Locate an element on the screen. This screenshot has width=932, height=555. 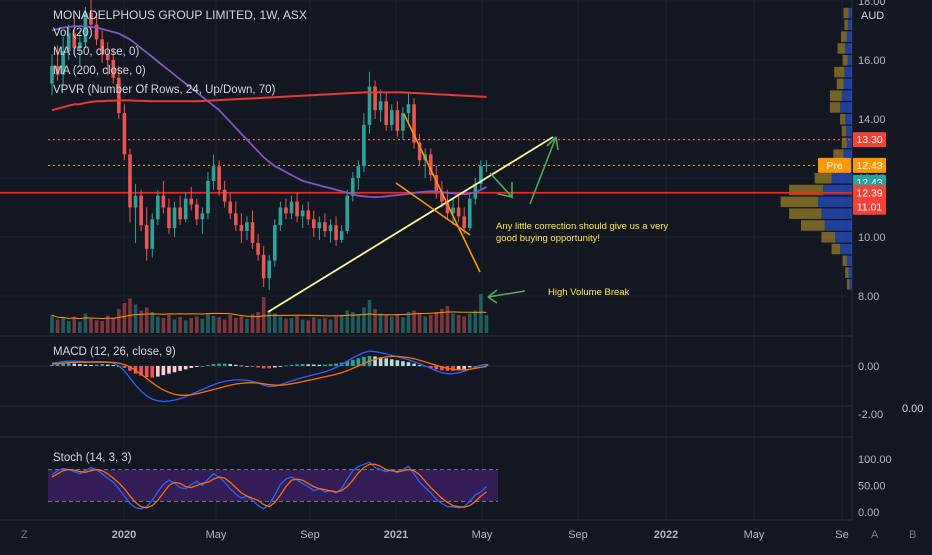
currency-label: AUD is located at coordinates (873, 16).